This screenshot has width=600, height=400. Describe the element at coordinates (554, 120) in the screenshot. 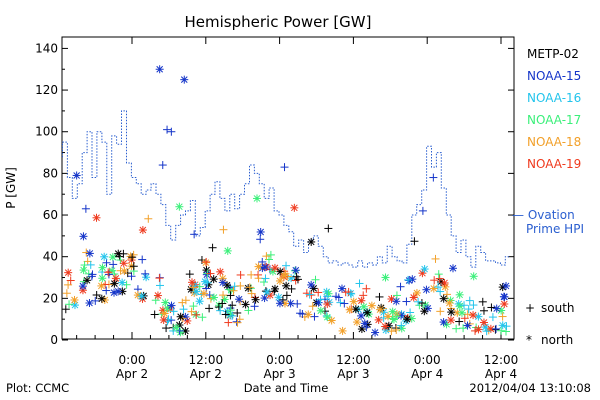

I see `legend-item: NOAA-17` at that location.